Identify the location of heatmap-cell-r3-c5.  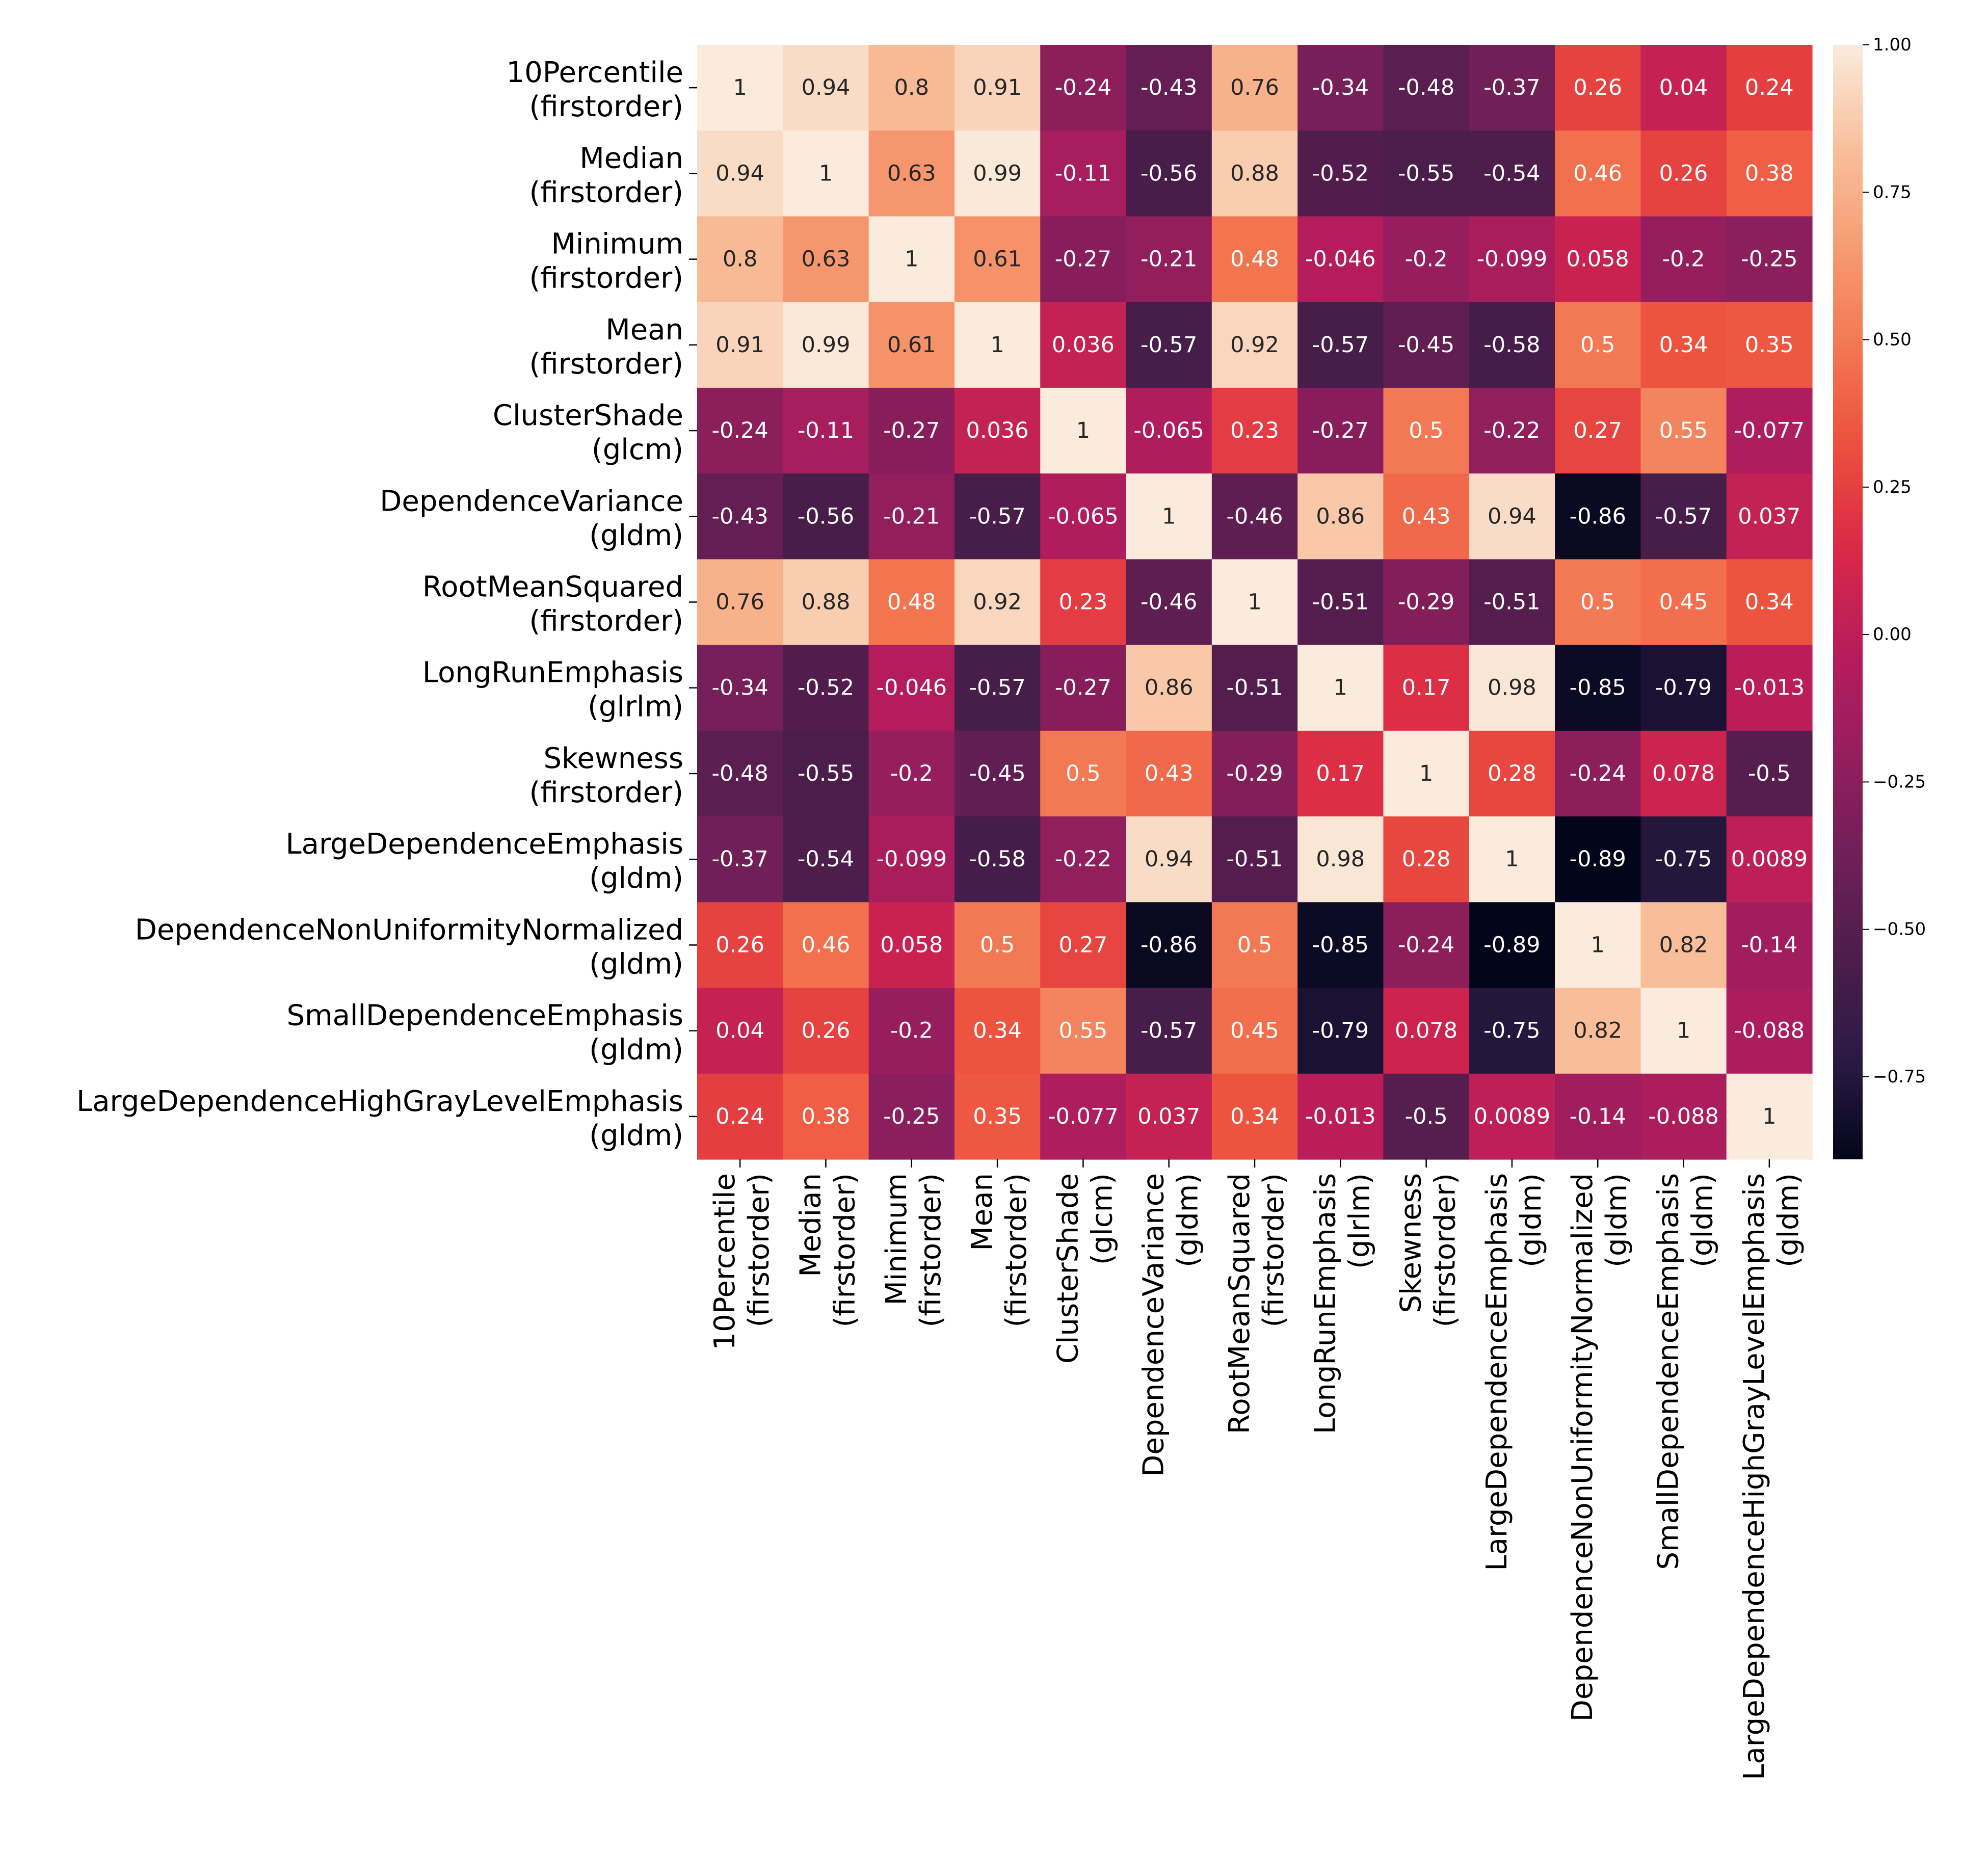
(1169, 345).